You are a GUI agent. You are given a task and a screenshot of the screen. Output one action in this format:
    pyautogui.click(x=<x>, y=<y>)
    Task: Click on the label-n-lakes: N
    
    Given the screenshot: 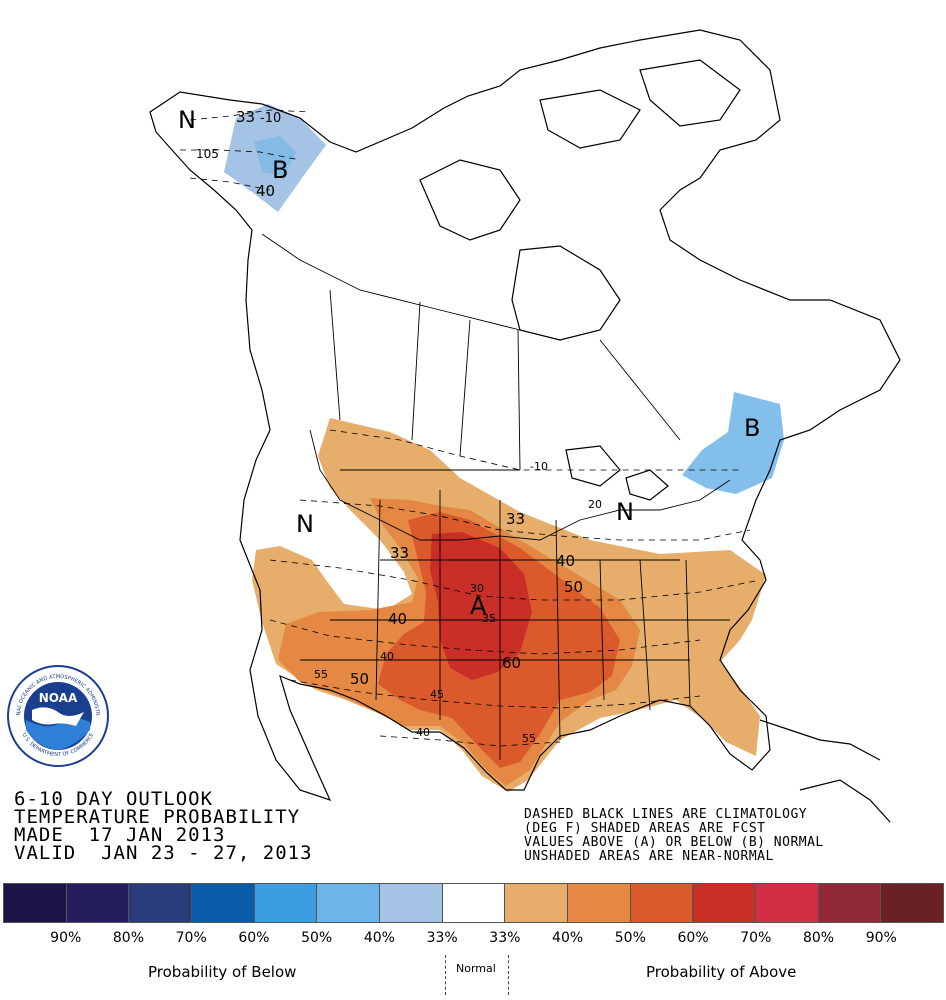 What is the action you would take?
    pyautogui.click(x=625, y=512)
    